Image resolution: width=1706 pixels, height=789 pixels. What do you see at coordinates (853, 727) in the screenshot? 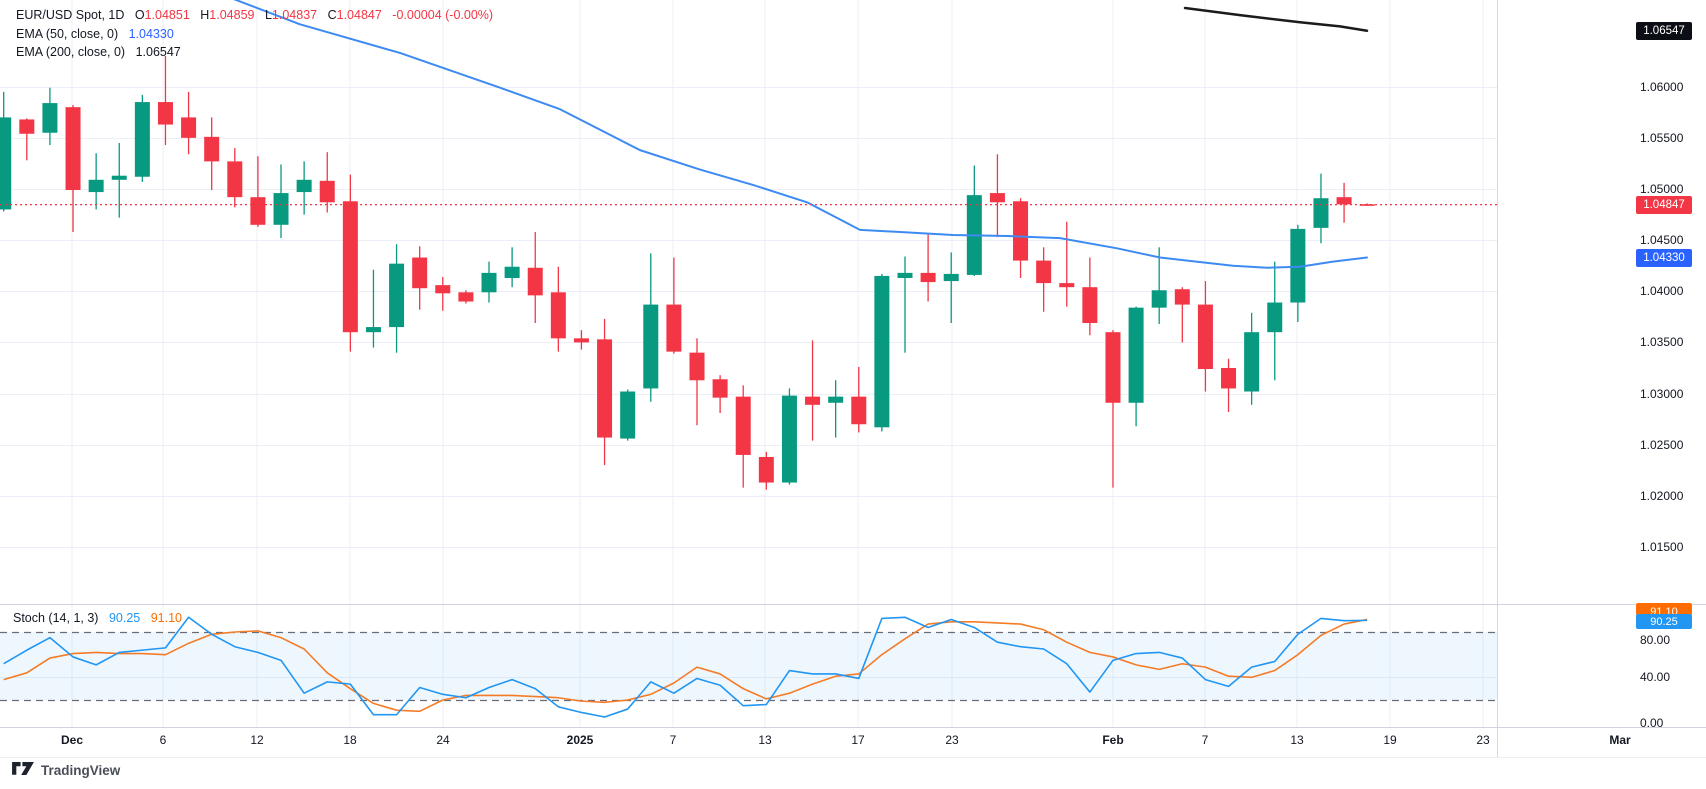
I see `time-axis-border` at bounding box center [853, 727].